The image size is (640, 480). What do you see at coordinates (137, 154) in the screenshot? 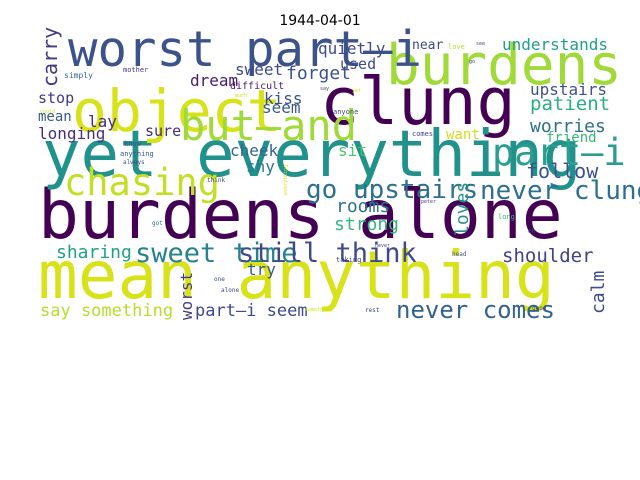
I see `word-59: anything` at bounding box center [137, 154].